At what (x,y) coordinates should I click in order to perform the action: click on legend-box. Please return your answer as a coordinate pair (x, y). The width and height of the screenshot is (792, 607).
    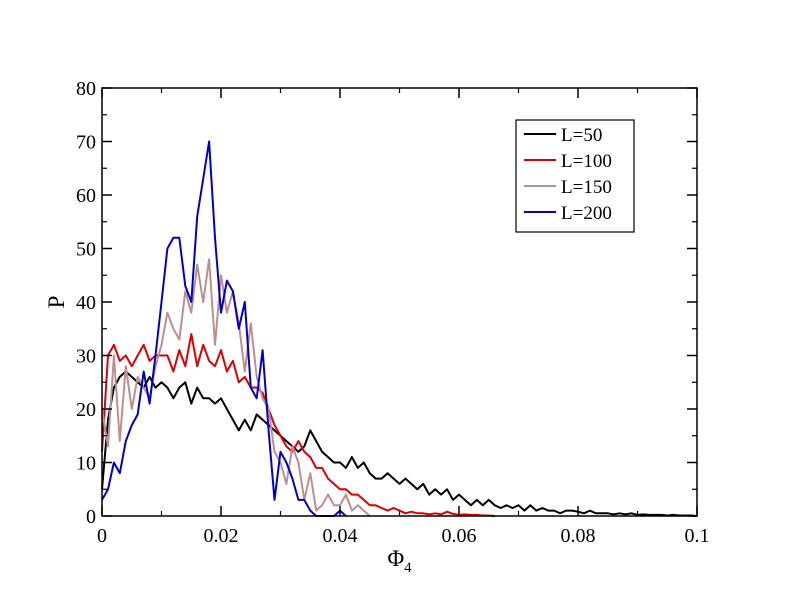
    Looking at the image, I should click on (575, 176).